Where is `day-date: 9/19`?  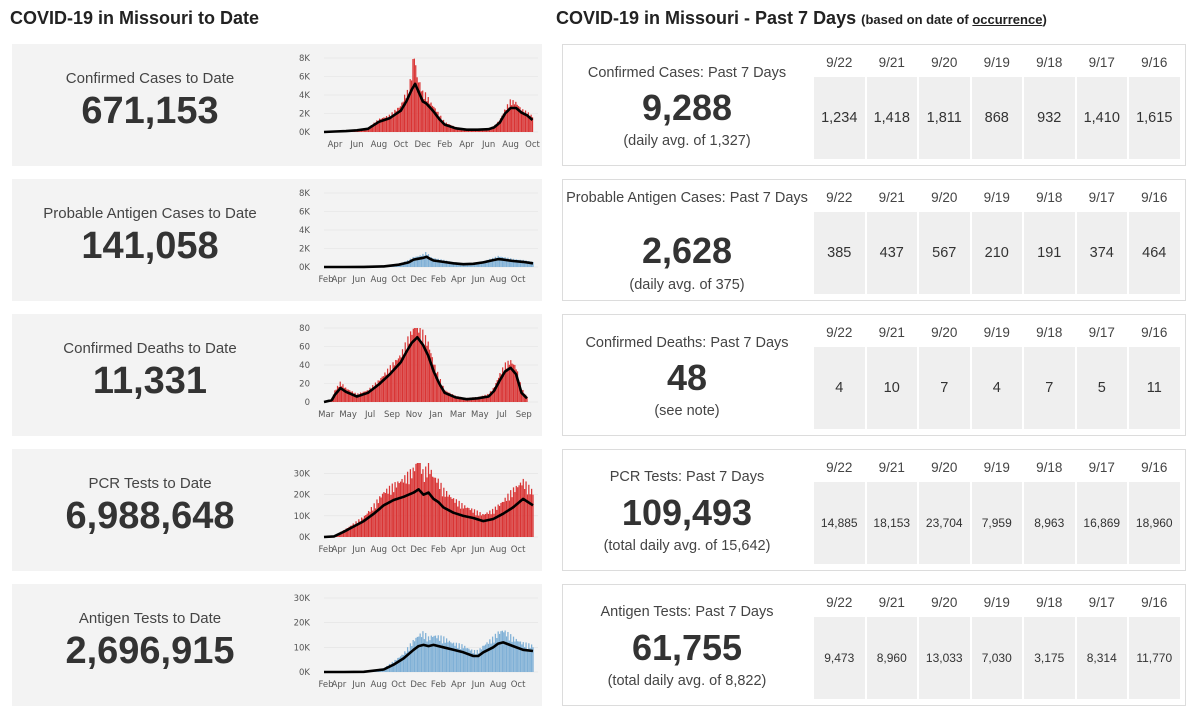 day-date: 9/19 is located at coordinates (996, 62).